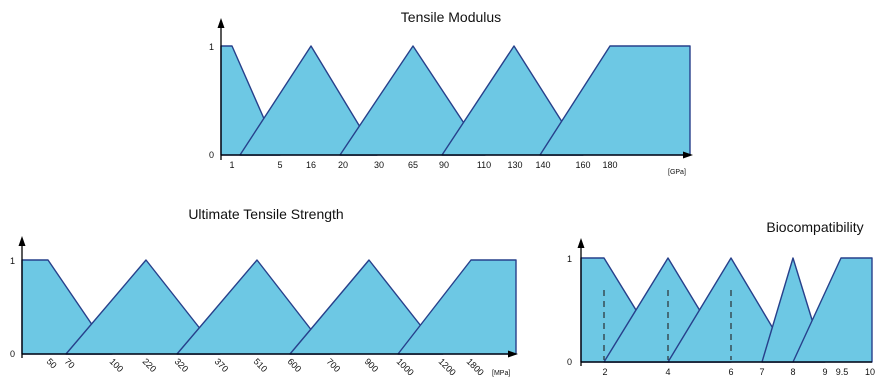 Image resolution: width=887 pixels, height=380 pixels. What do you see at coordinates (730, 372) in the screenshot?
I see `bio-x-tick: 6` at bounding box center [730, 372].